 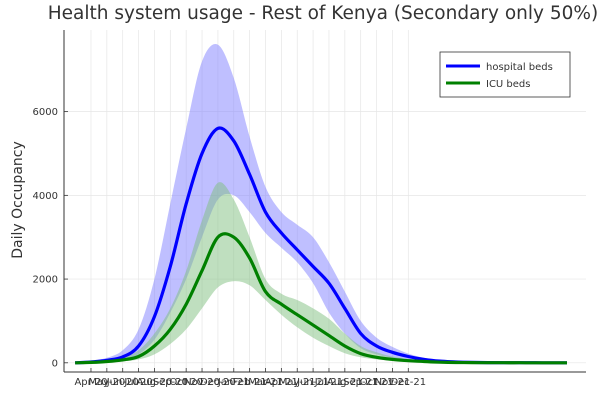 I want to click on x-tick-label: Oct-21, so click(x=377, y=382).